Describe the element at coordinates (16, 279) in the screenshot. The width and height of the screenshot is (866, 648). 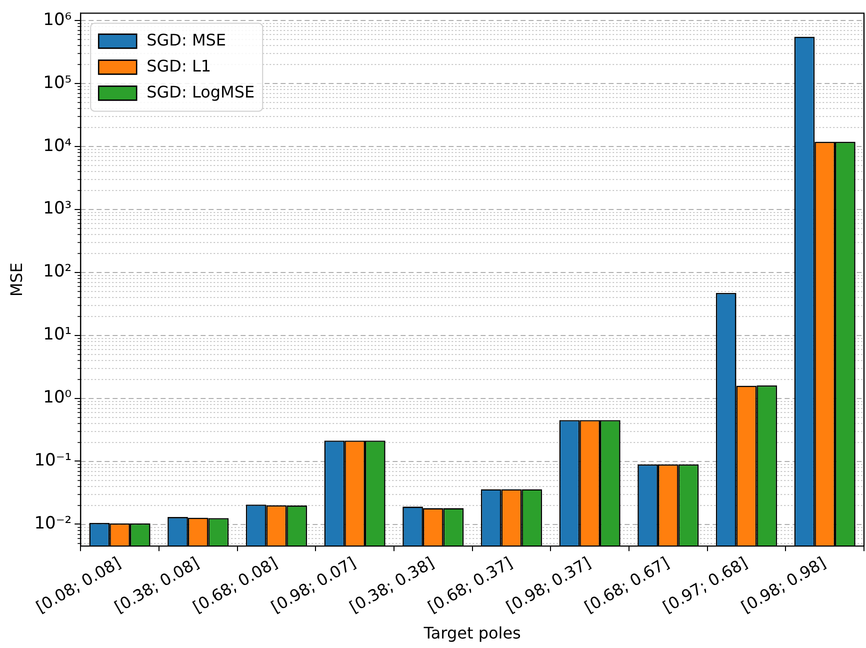
I see `y-axis-title: MSE` at that location.